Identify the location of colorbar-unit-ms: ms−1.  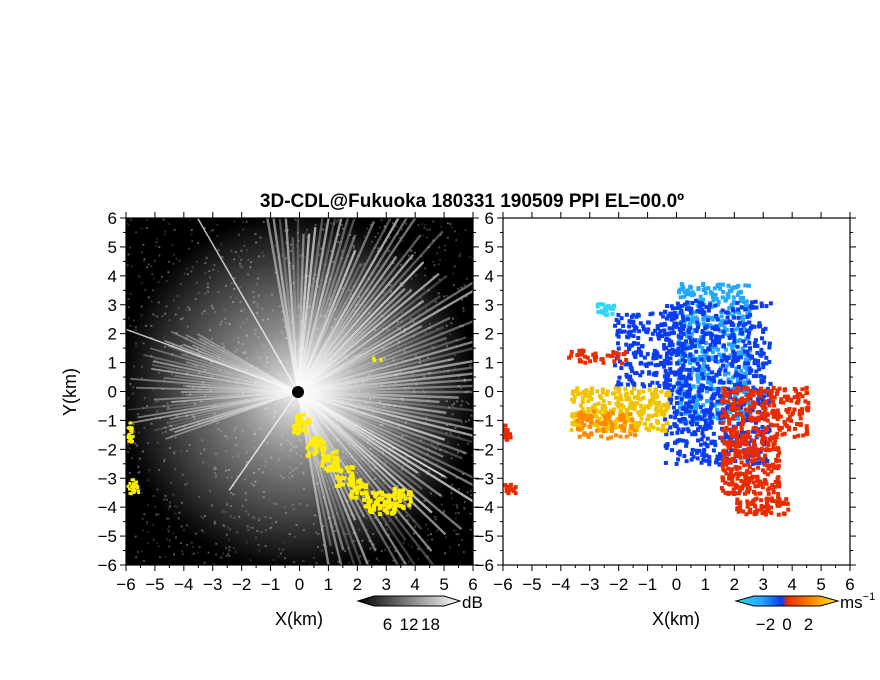
(857, 601).